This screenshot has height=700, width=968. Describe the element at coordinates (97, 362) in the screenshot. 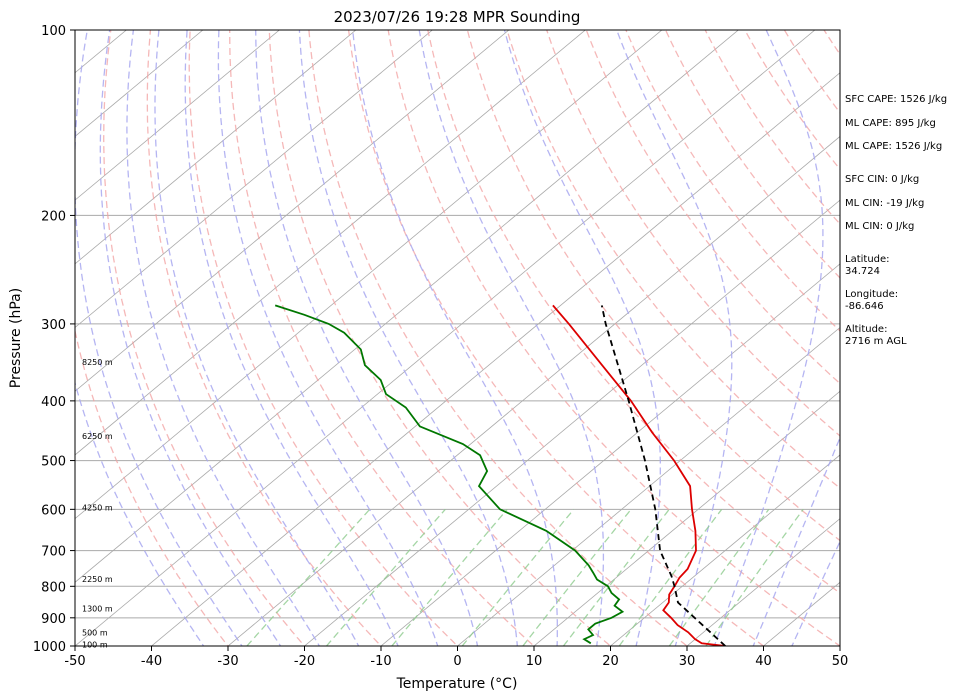

I see `altitude-marker-label: 8250 m` at that location.